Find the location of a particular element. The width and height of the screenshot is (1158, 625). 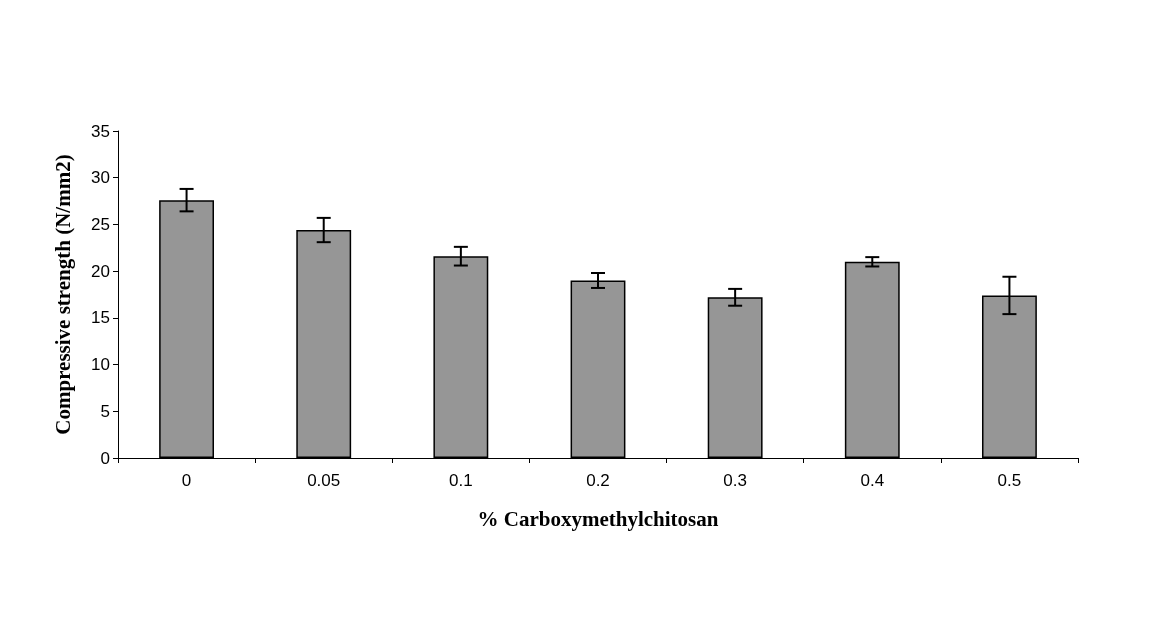

x-tick-label: 0.5 is located at coordinates (1009, 480).